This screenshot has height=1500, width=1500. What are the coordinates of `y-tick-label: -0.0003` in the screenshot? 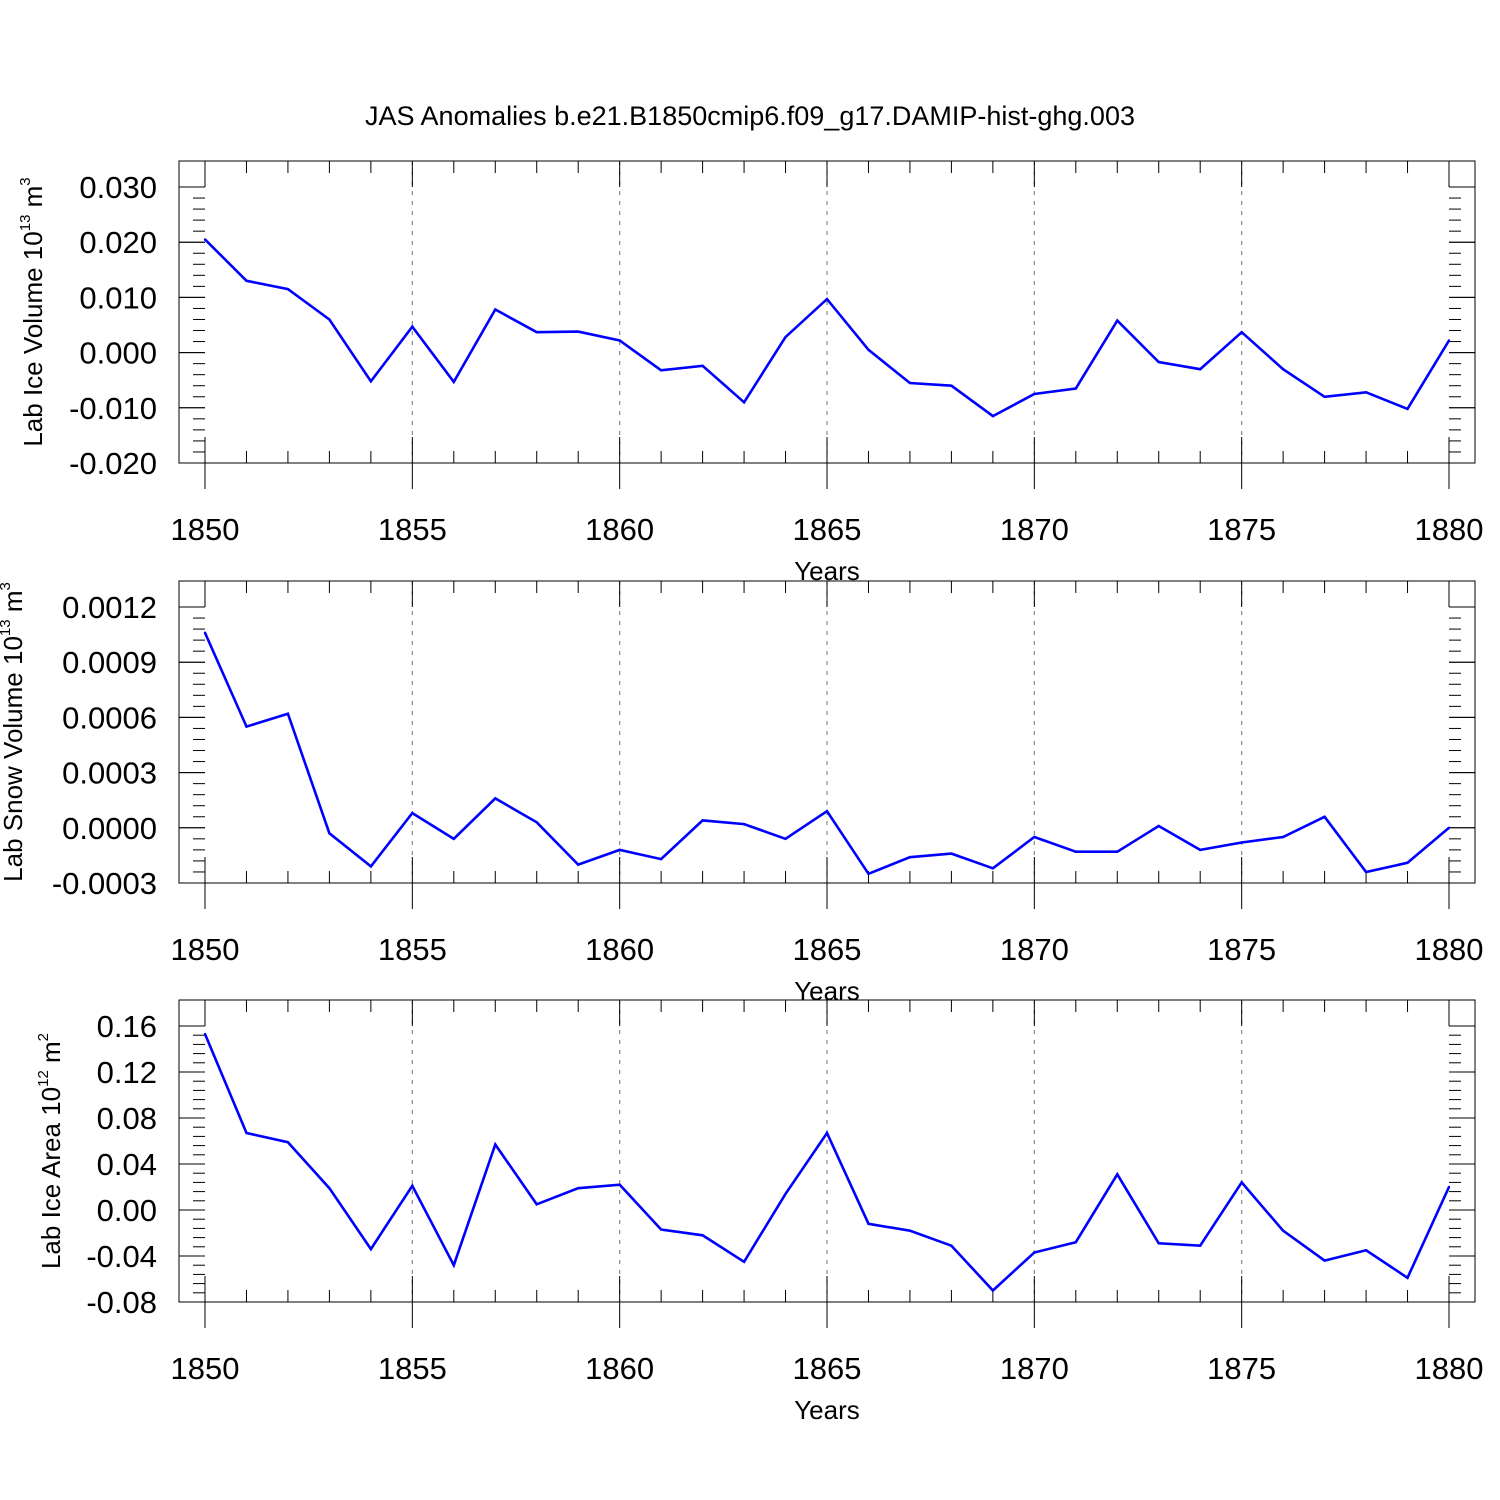 It's located at (104, 883).